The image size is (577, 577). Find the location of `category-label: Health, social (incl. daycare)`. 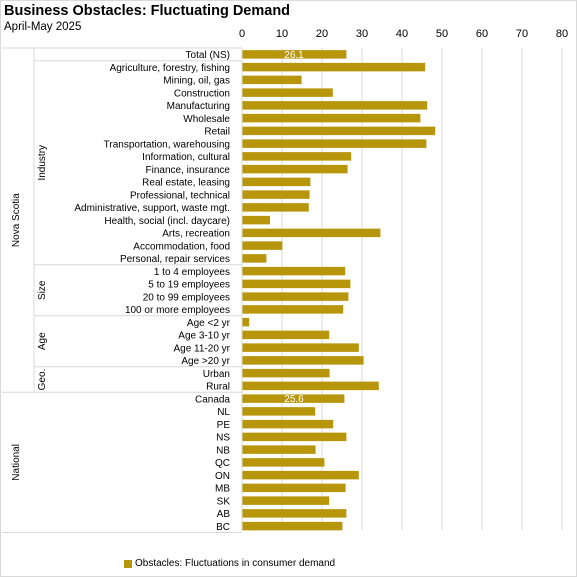

category-label: Health, social (incl. daycare) is located at coordinates (167, 221).